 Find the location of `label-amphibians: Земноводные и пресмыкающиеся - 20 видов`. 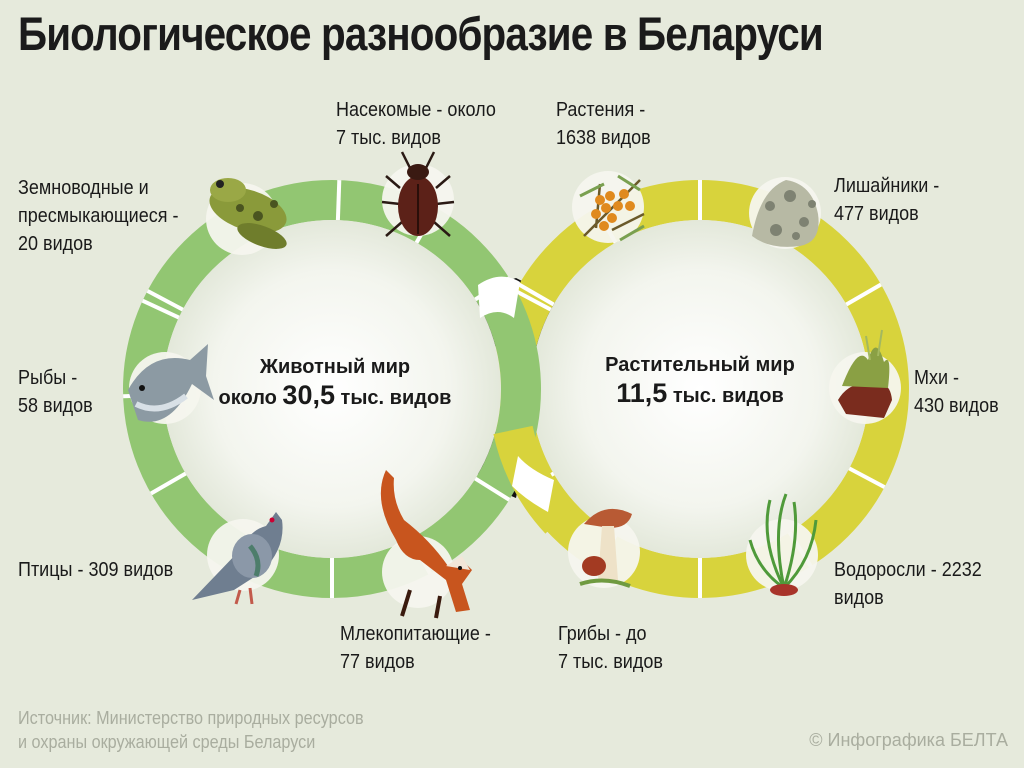

label-amphibians: Земноводные и пресмыкающиеся - 20 видов is located at coordinates (98, 216).